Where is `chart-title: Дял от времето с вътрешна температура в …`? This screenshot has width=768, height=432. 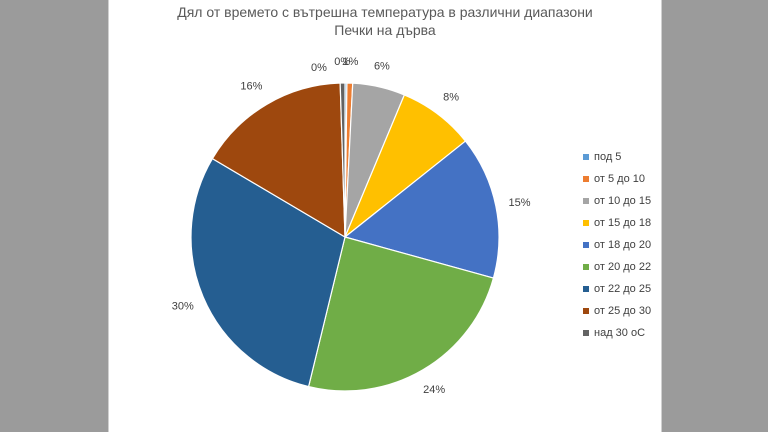
chart-title: Дял от времето с вътрешна температура в … is located at coordinates (385, 12).